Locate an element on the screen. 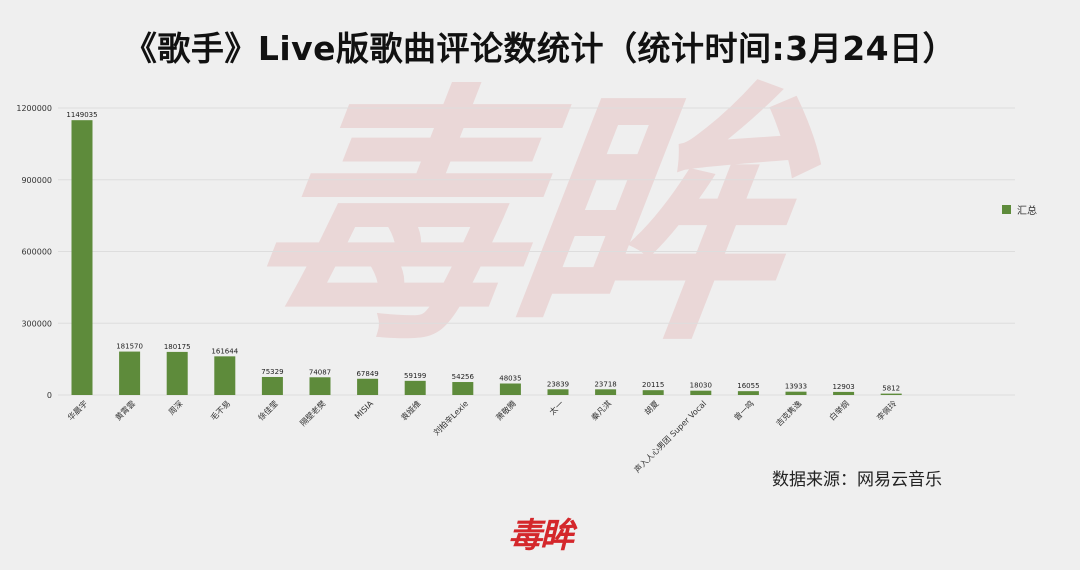  x-tick-label: MISIA is located at coordinates (364, 410).